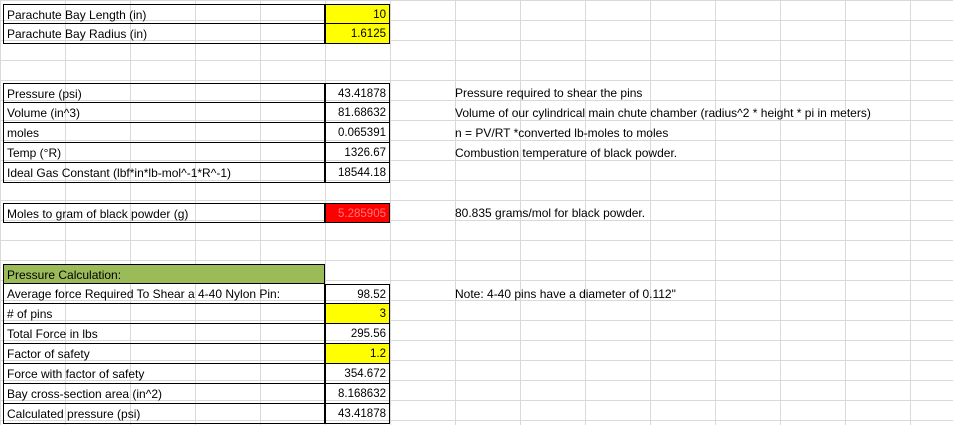 The image size is (953, 425). Describe the element at coordinates (357, 354) in the screenshot. I see `calc-row-value: 1.2` at that location.